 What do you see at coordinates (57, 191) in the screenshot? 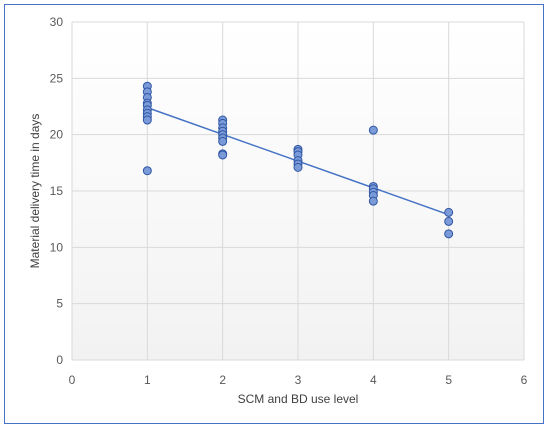
I see `y-tick-label: 15` at bounding box center [57, 191].